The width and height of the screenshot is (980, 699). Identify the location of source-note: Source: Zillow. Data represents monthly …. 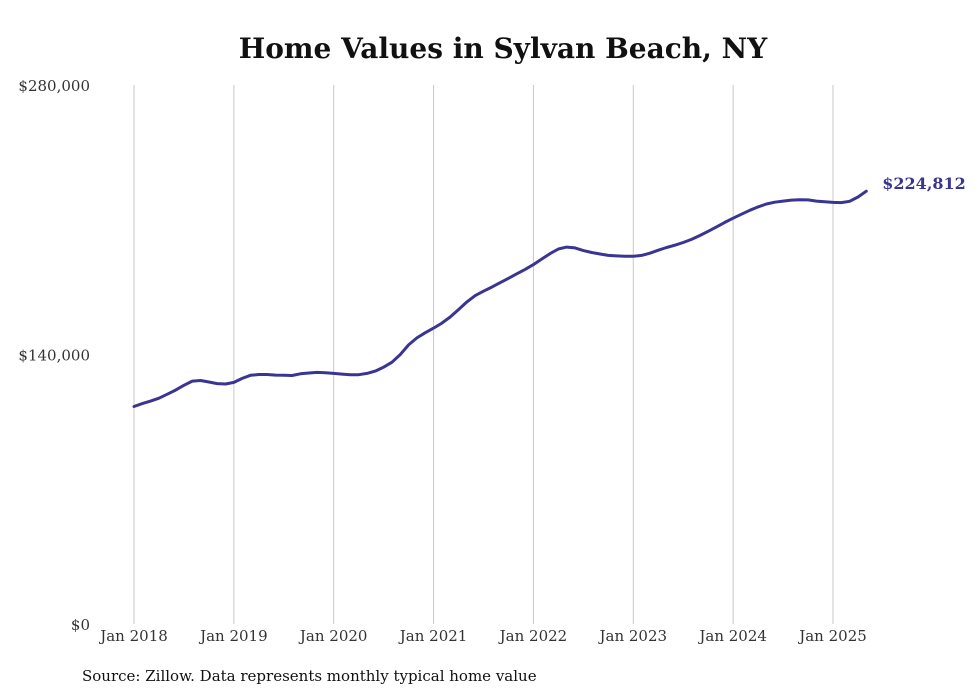
(309, 676).